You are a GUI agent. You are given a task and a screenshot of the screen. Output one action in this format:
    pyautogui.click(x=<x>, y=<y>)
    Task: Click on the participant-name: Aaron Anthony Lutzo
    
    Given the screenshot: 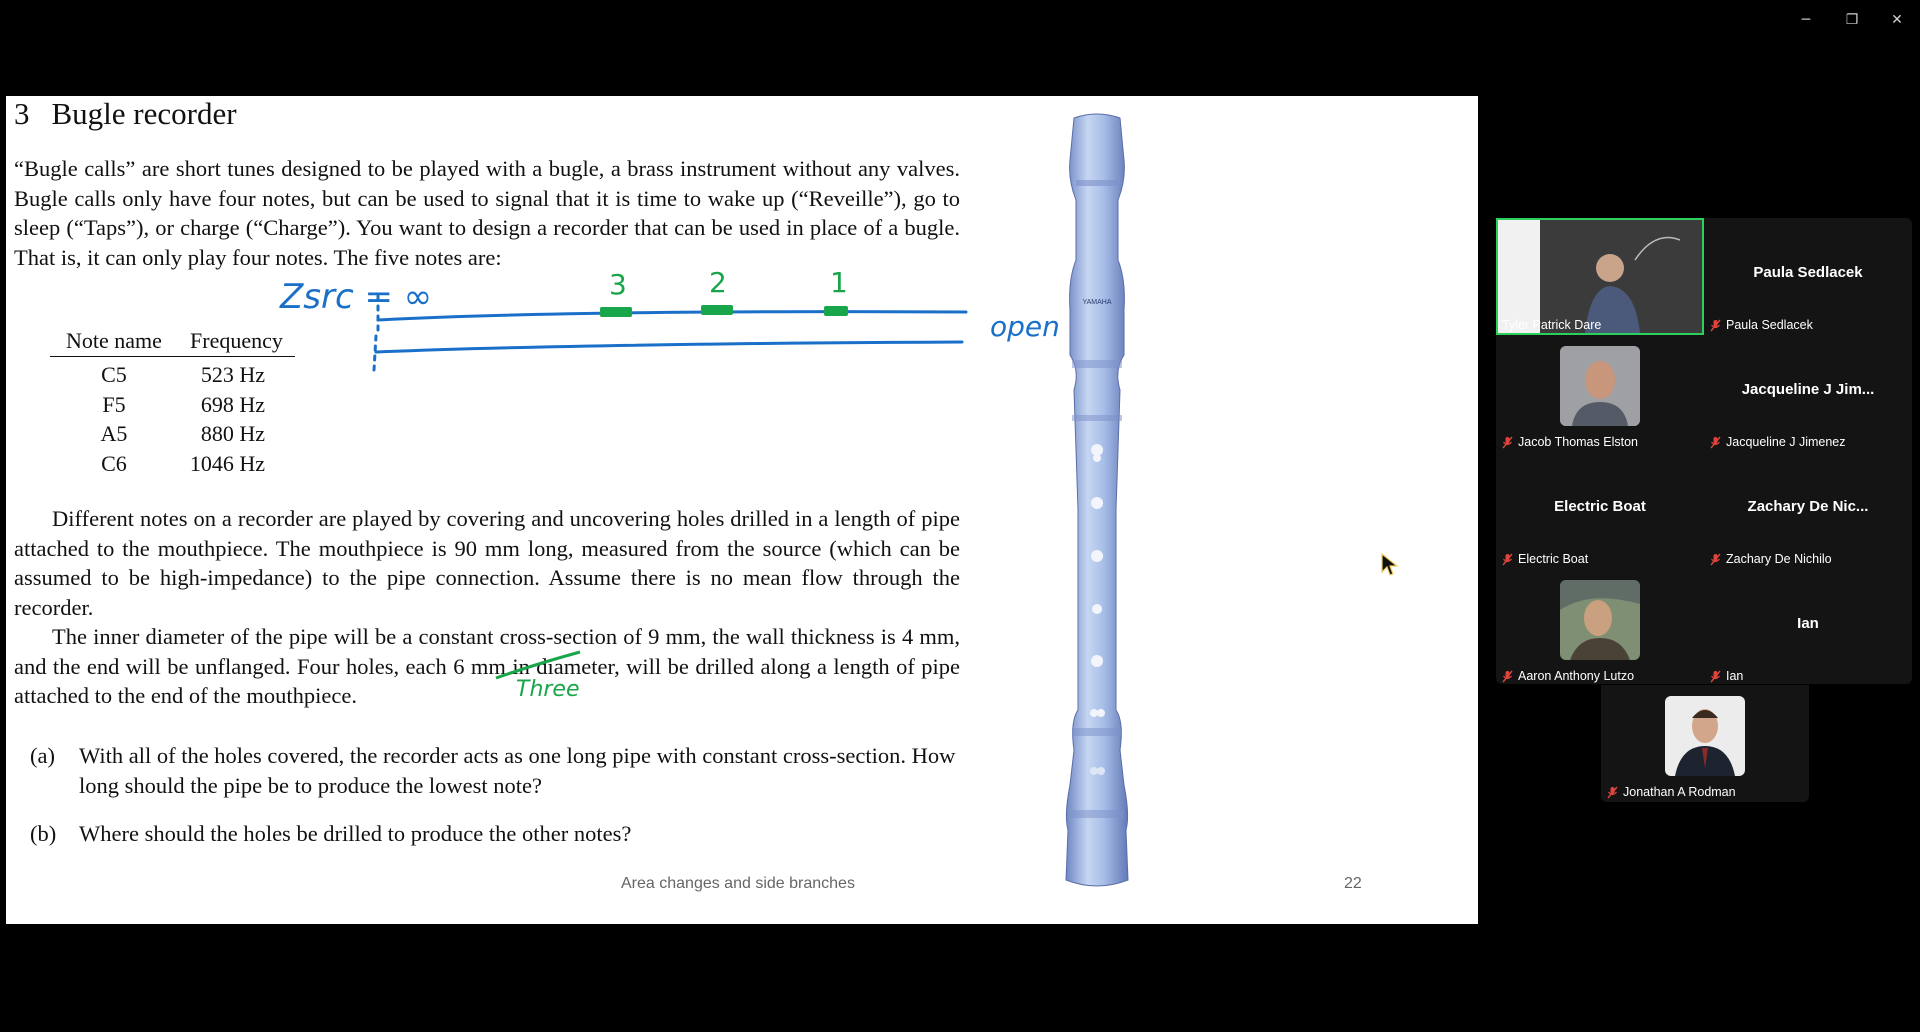 What is the action you would take?
    pyautogui.click(x=1568, y=676)
    